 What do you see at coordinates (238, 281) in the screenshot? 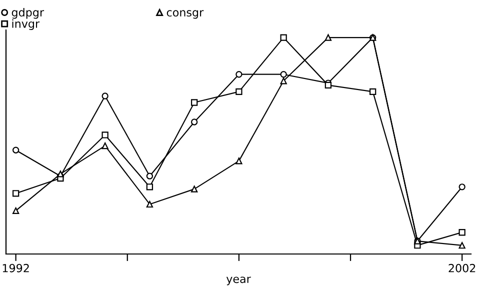
I see `x-axis-title: year` at bounding box center [238, 281].